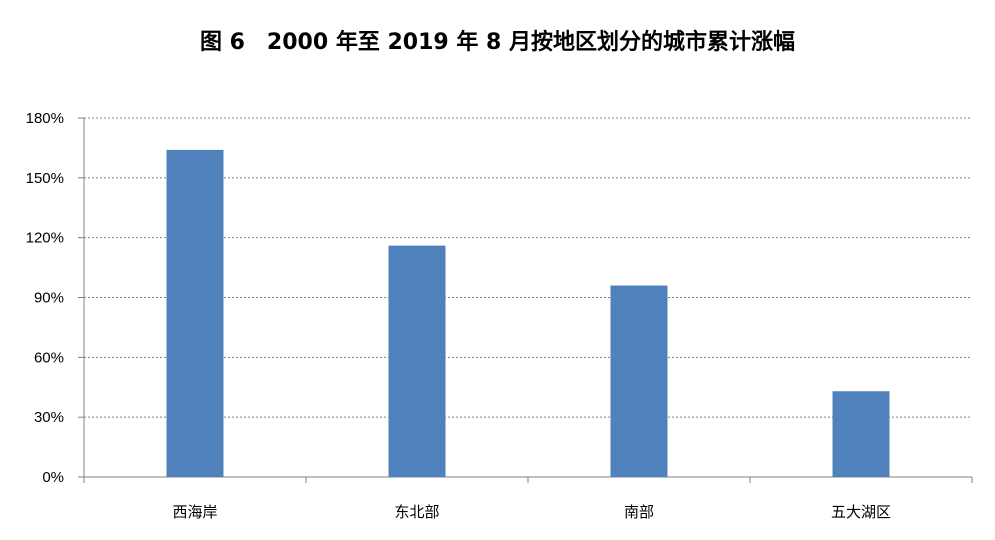 This screenshot has height=540, width=995. What do you see at coordinates (194, 512) in the screenshot?
I see `x-tick-label: 西海岸` at bounding box center [194, 512].